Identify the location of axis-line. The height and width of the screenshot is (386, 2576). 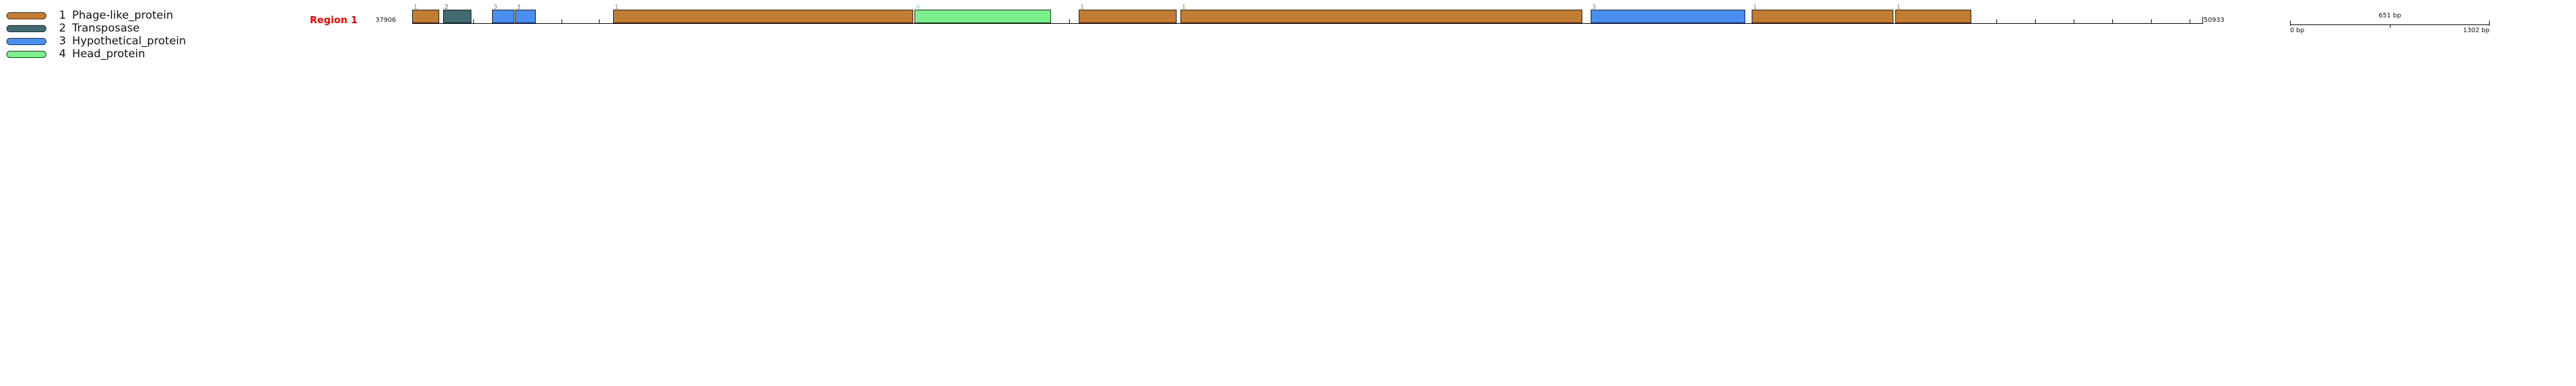
(1307, 23).